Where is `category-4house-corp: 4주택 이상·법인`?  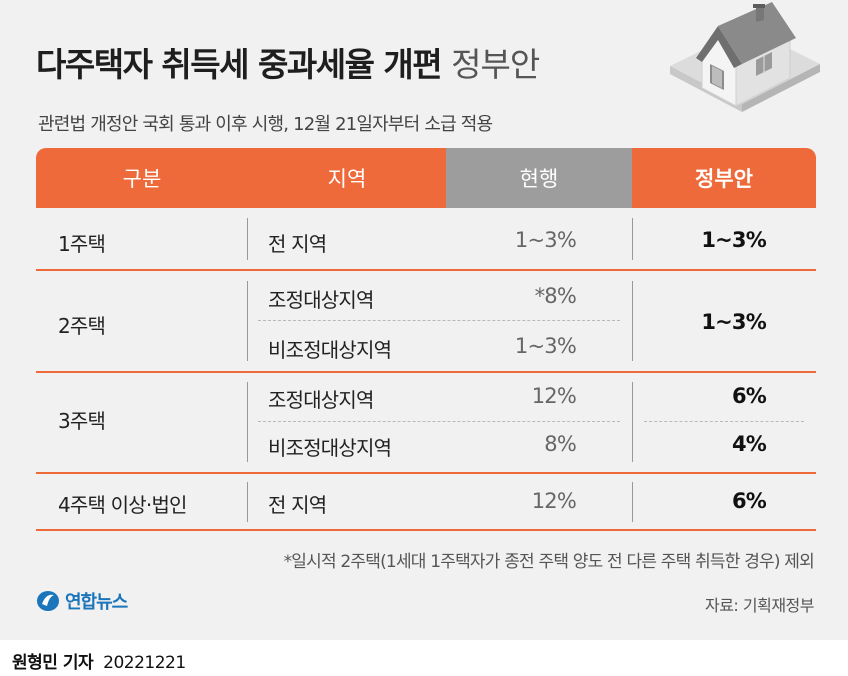
category-4house-corp: 4주택 이상·법인 is located at coordinates (122, 505).